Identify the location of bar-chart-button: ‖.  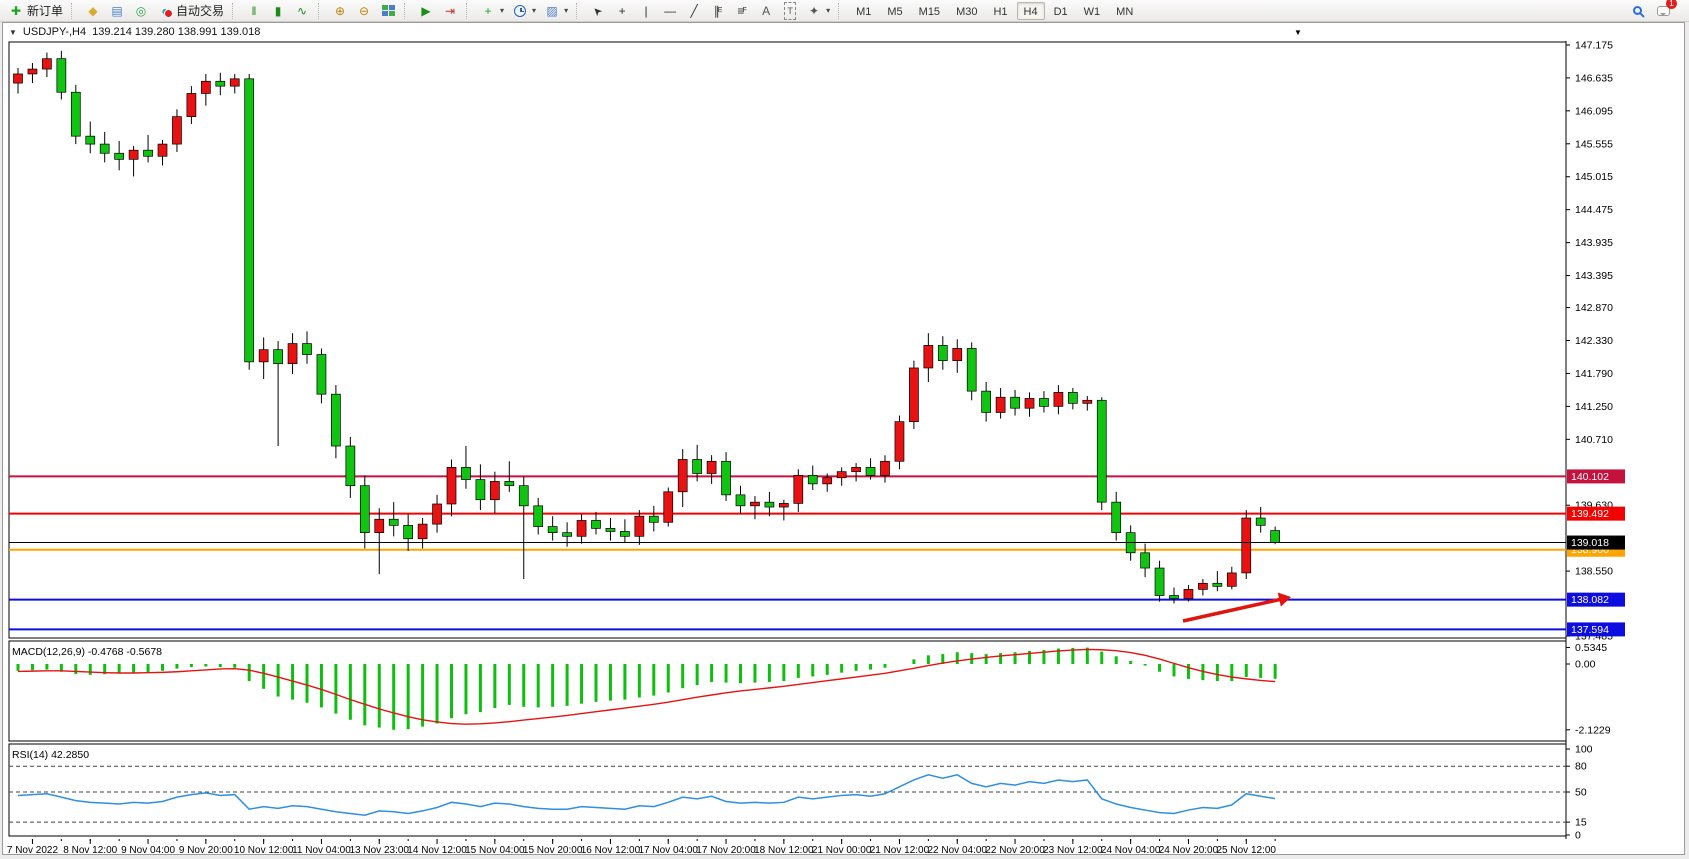
(254, 11).